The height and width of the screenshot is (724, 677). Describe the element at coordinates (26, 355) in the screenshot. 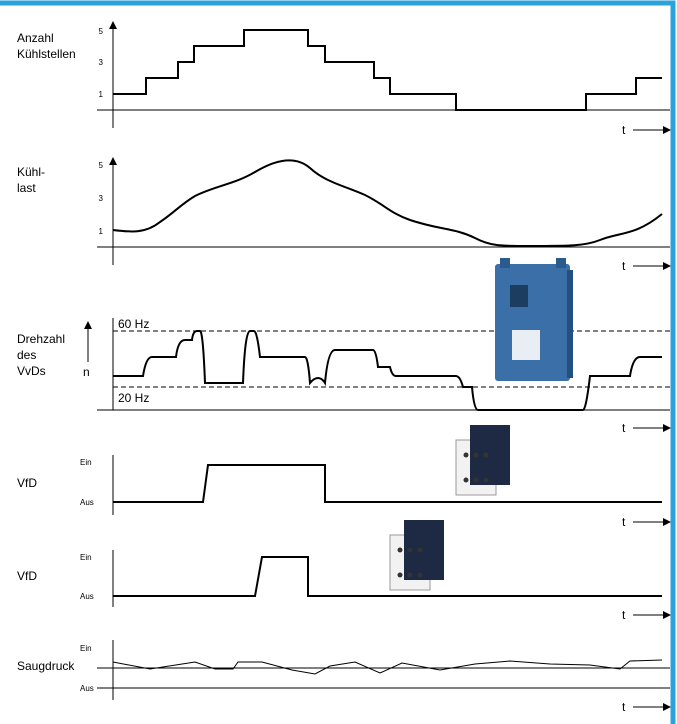

I see `label: des` at that location.